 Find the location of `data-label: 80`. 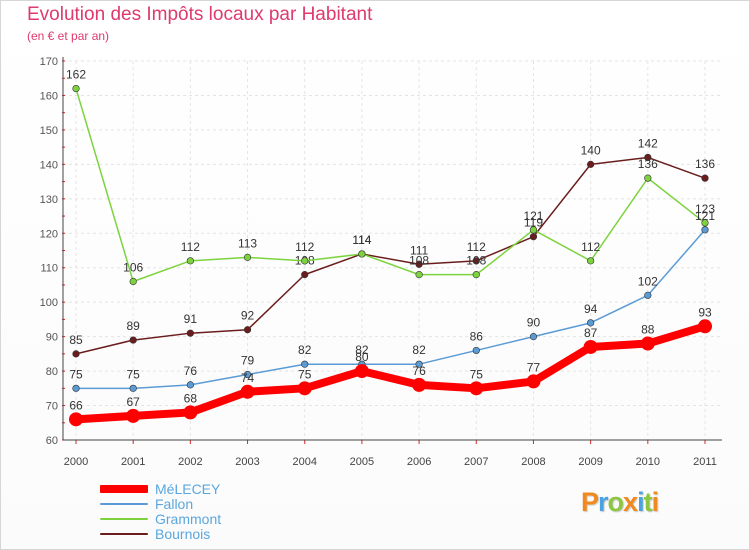

data-label: 80 is located at coordinates (362, 357).